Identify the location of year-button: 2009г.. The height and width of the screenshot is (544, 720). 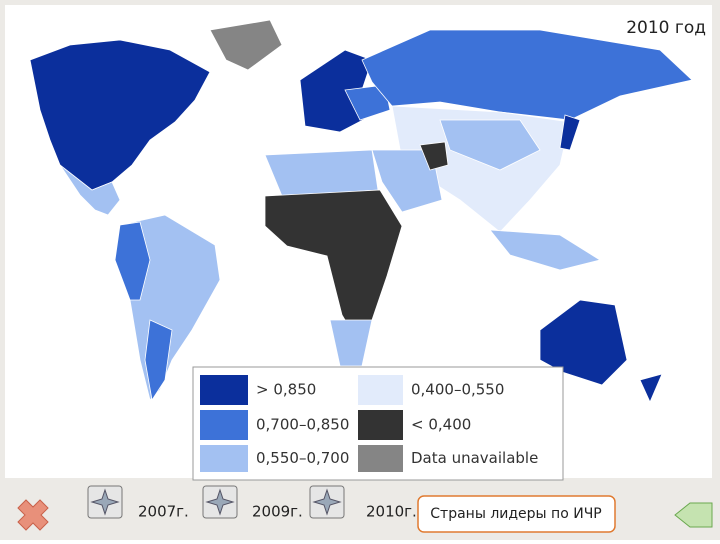
(252, 503).